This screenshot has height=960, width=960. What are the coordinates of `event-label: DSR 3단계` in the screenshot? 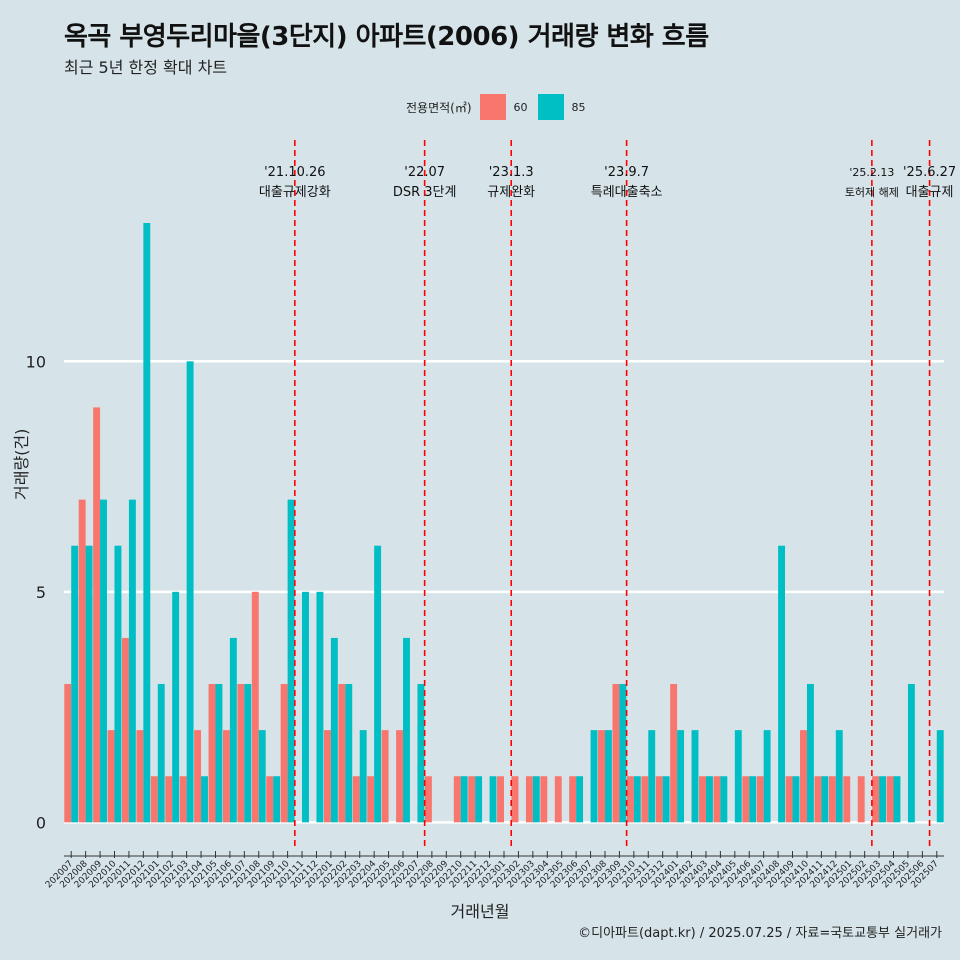 It's located at (425, 192).